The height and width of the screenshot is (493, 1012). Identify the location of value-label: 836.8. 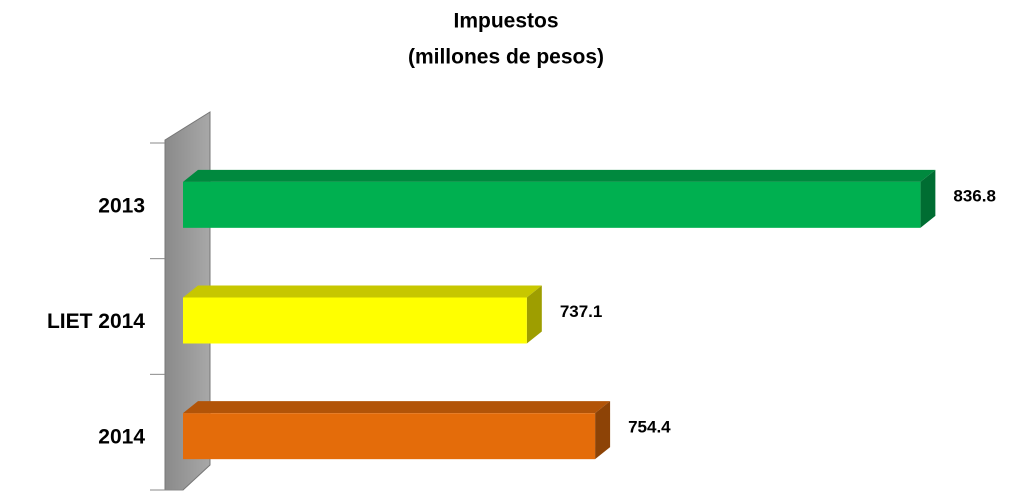
(974, 195).